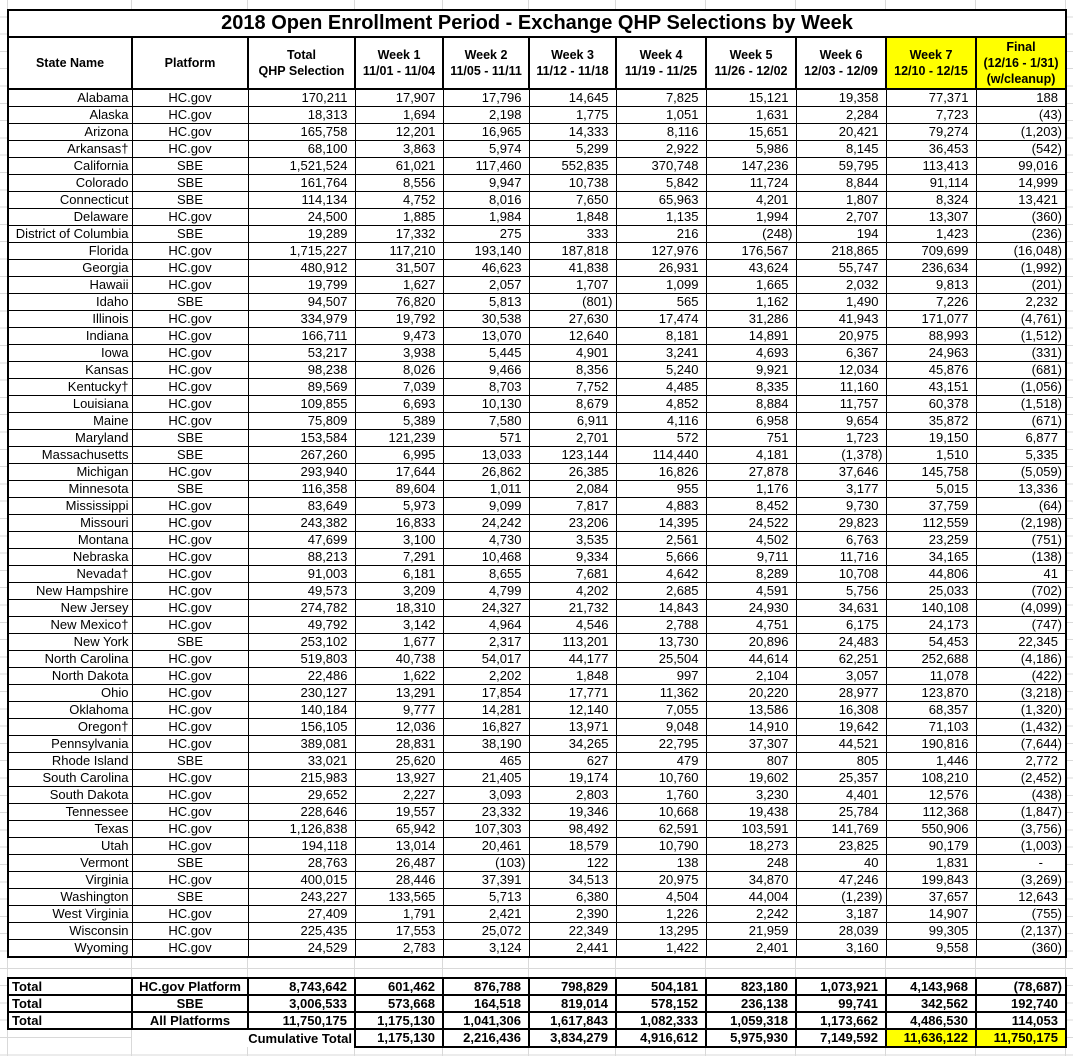 The image size is (1073, 1056). I want to click on cell-value: 2,803, so click(572, 795).